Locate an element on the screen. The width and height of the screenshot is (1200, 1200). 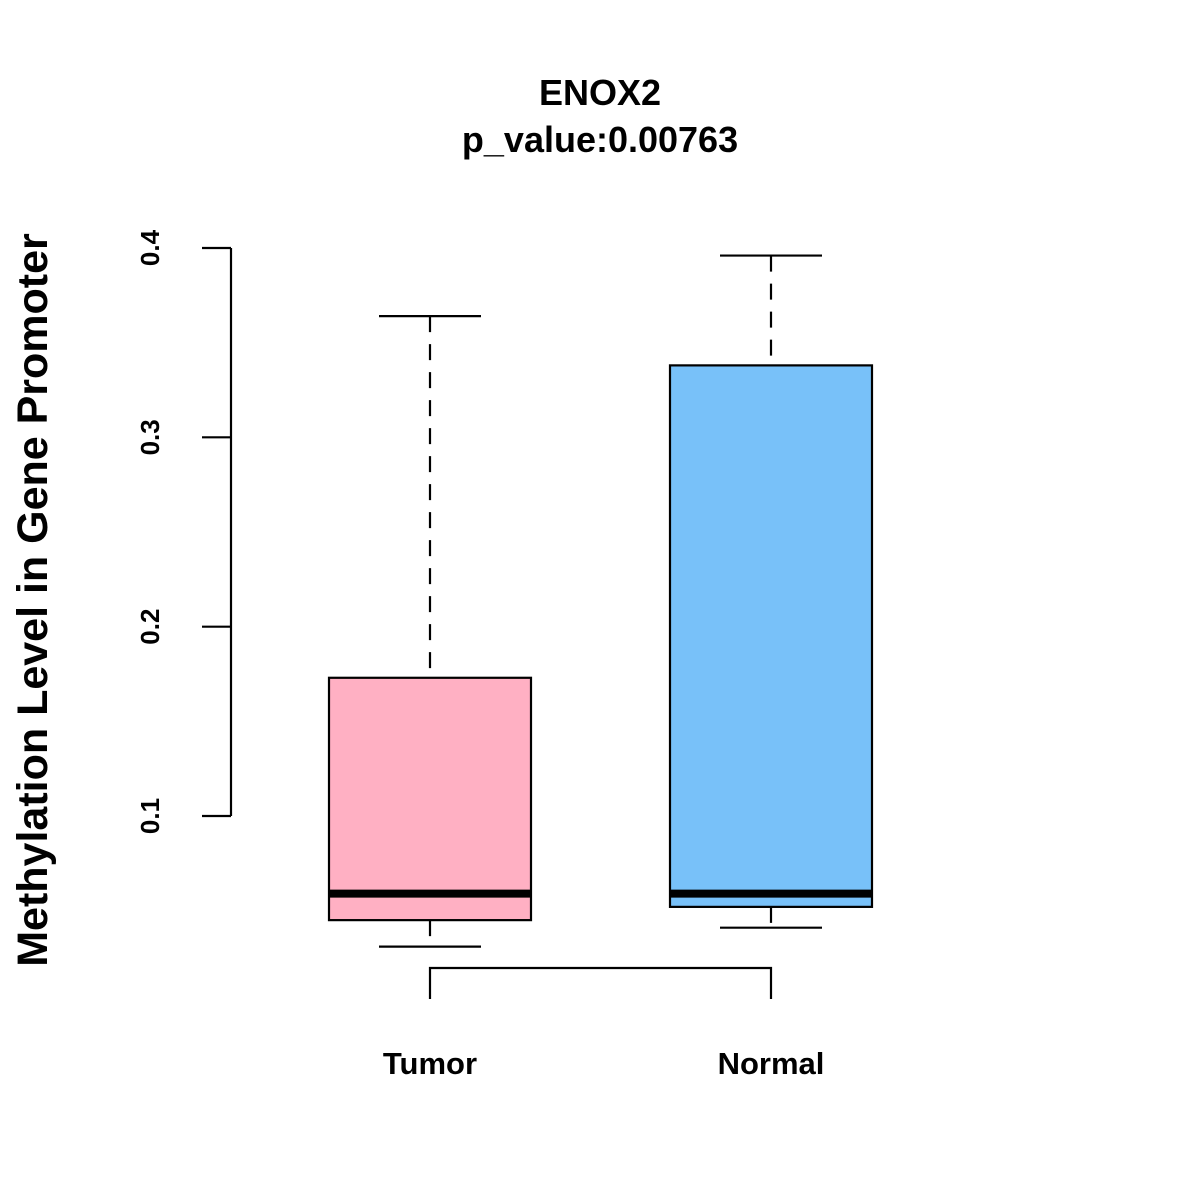
chart-subtitle: p_value:0.00763 is located at coordinates (600, 139).